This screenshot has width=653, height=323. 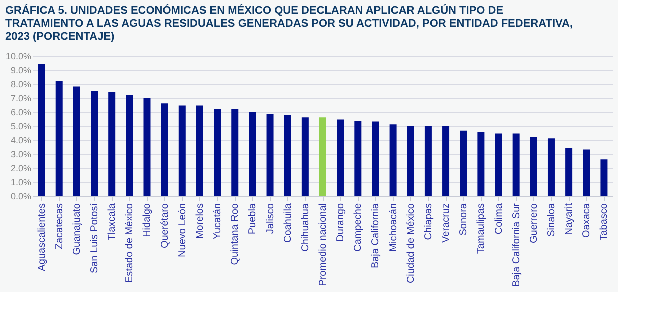 I want to click on x-tick-label: Ciudad de México, so click(x=411, y=243).